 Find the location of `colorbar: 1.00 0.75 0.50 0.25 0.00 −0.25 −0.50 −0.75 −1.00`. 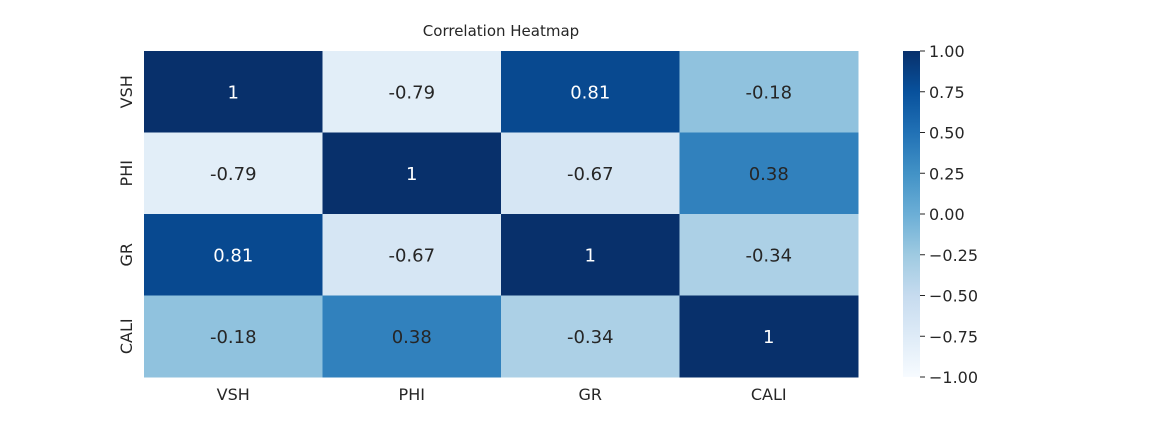

colorbar: 1.00 0.75 0.50 0.25 0.00 −0.25 −0.50 −0.75 −1.00 is located at coordinates (940, 214).